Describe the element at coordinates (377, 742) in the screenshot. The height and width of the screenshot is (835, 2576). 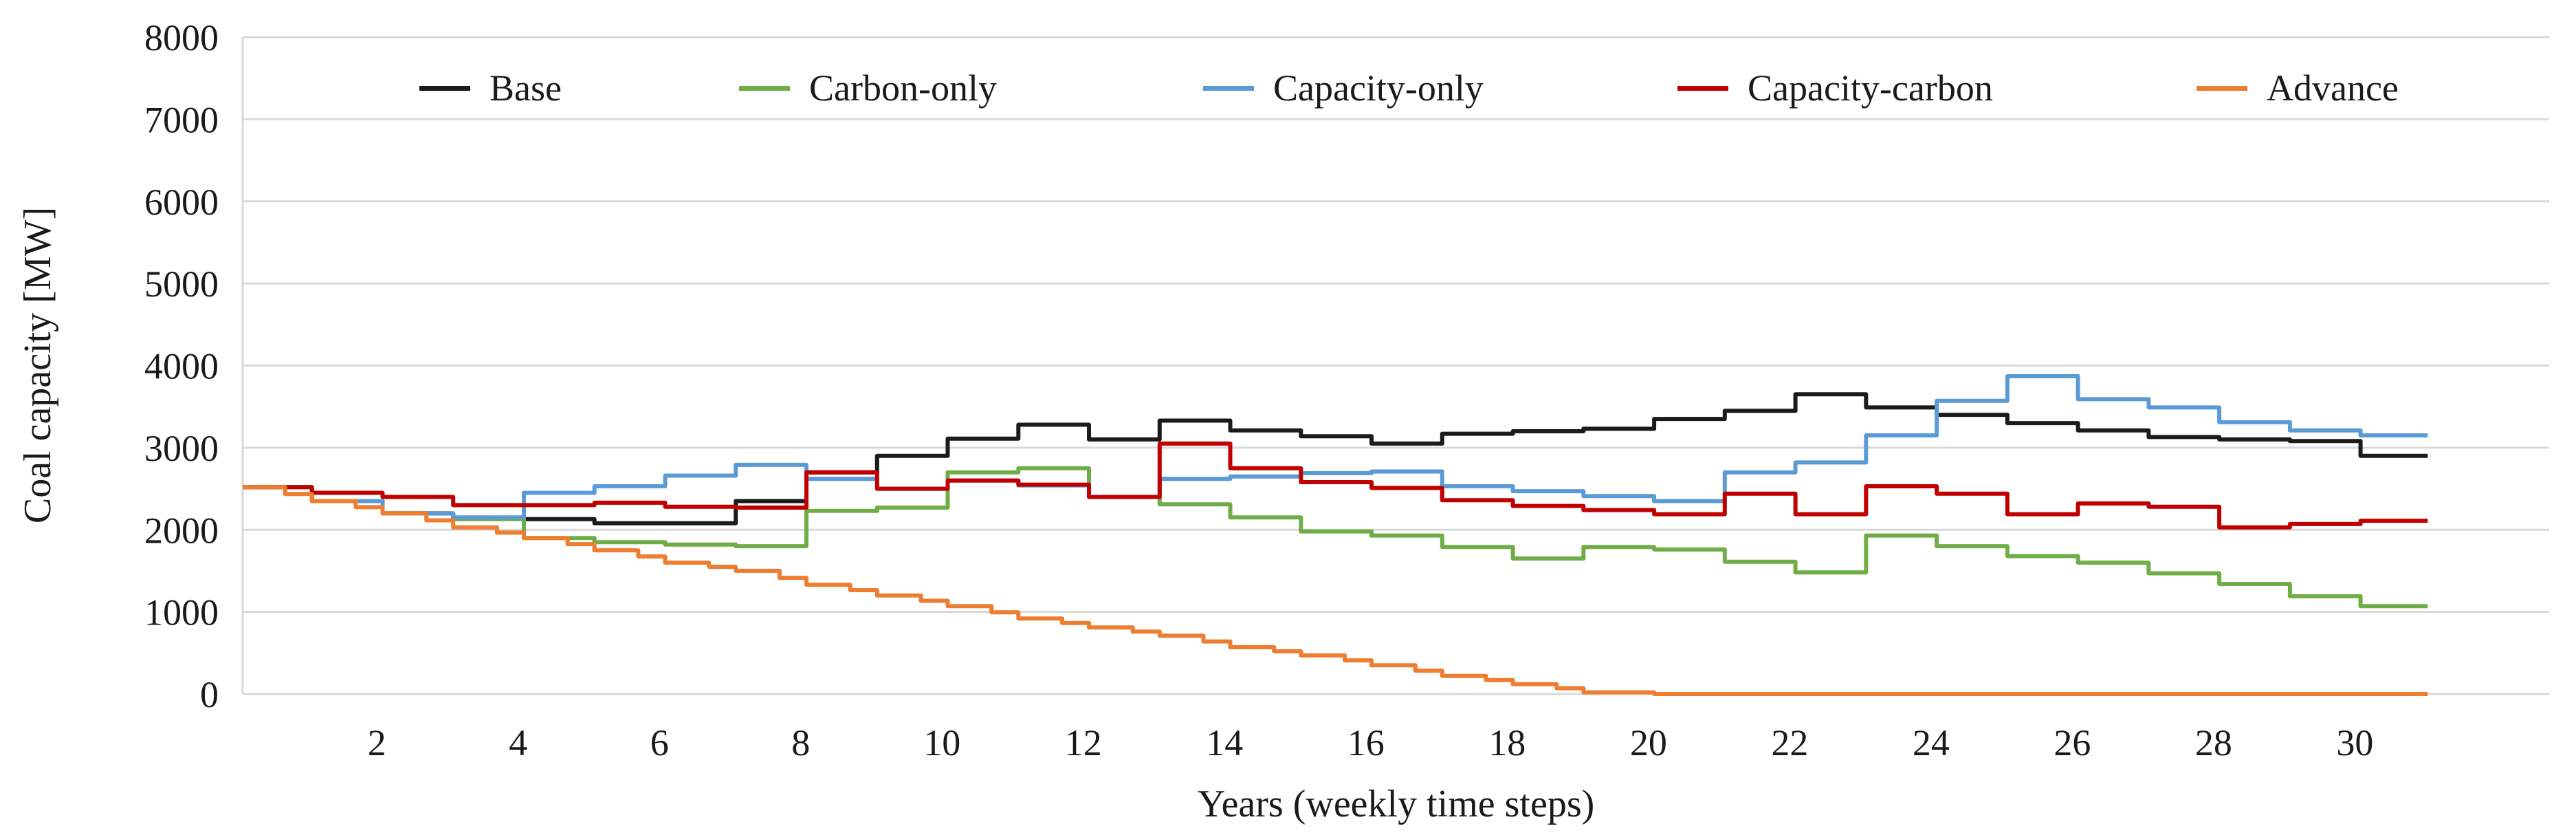
I see `x-tick-label-2: 2` at that location.